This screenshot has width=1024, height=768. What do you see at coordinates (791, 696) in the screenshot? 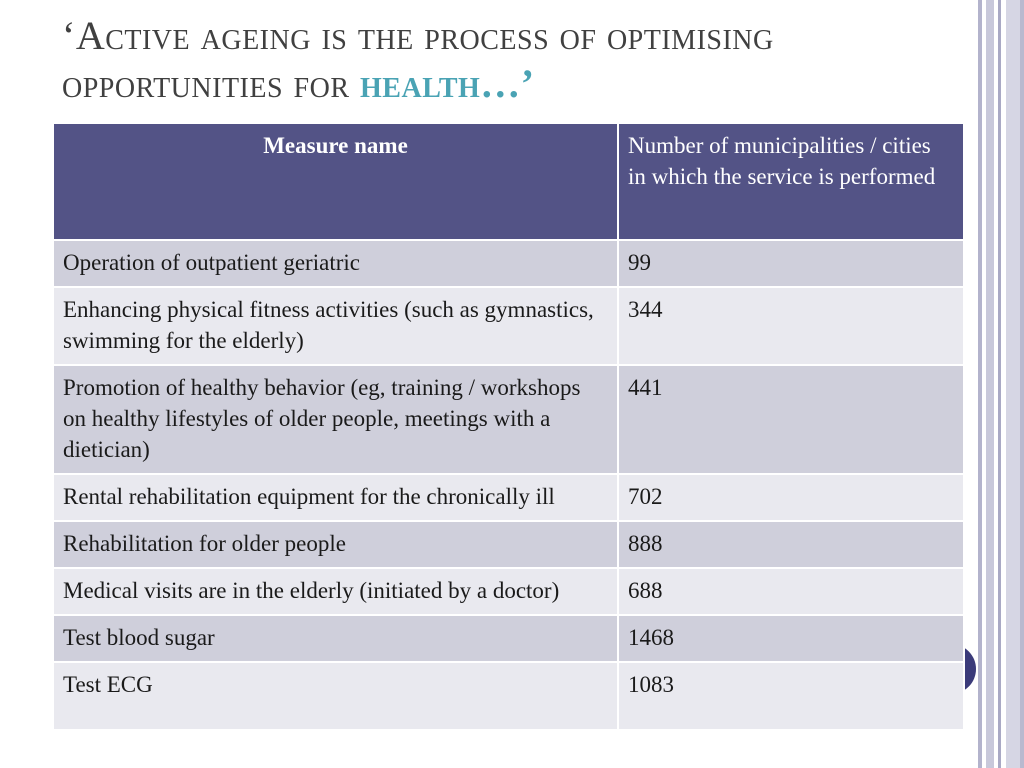
I see `count-cell: 1083` at bounding box center [791, 696].